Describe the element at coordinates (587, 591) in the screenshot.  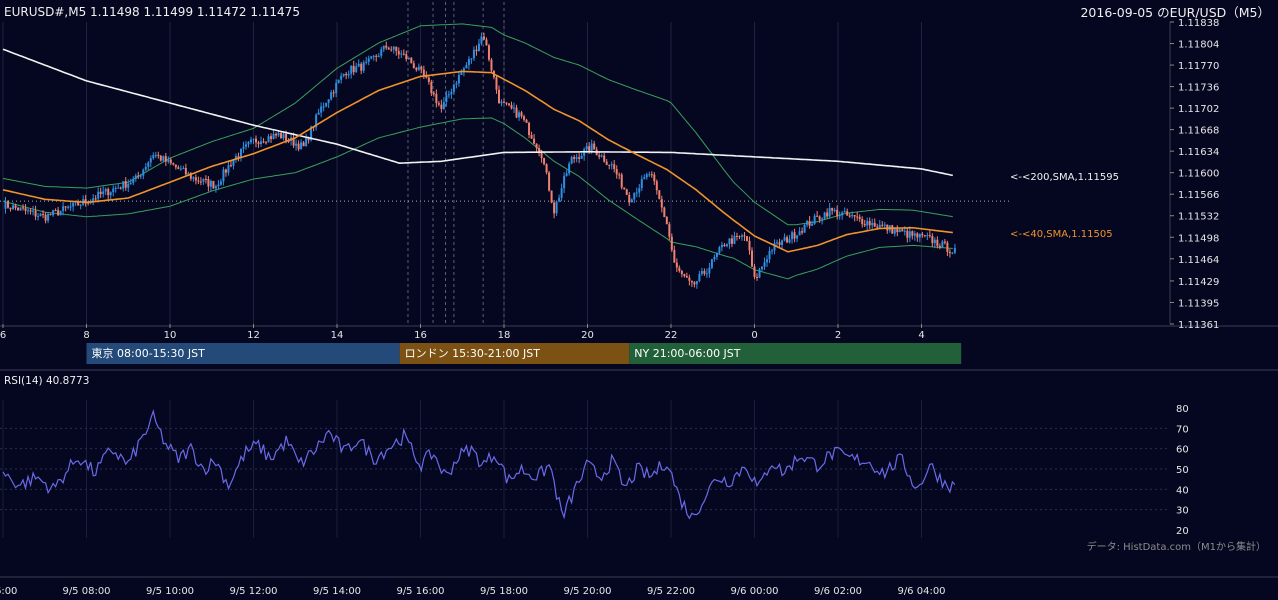
I see `time-tick-label: 9/5 20:00` at that location.